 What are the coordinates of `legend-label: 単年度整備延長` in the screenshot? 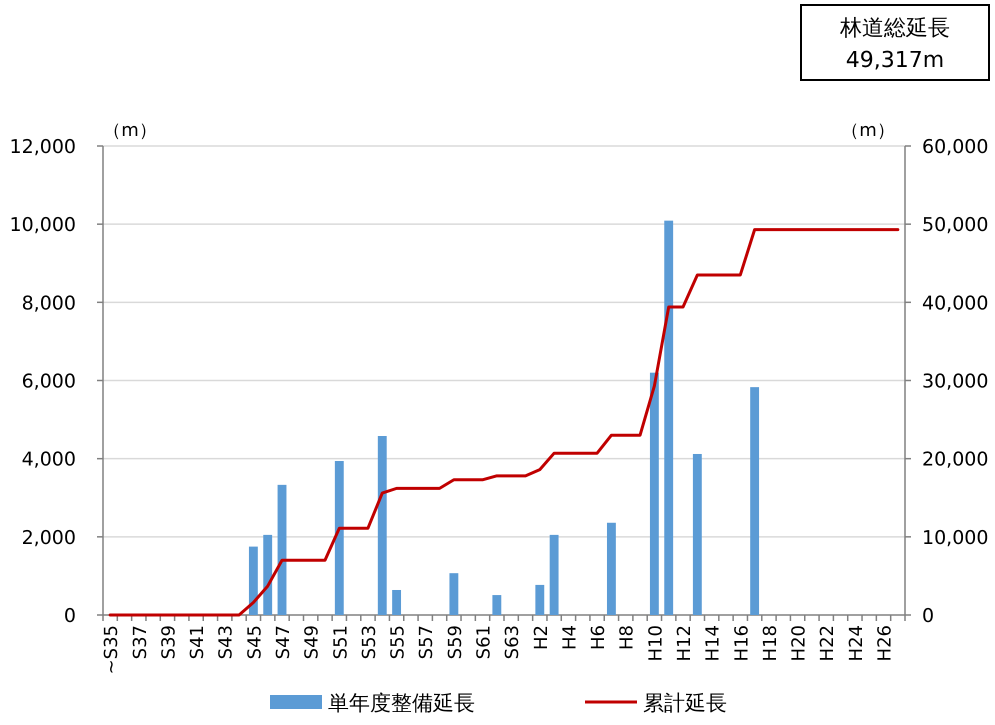 It's located at (401, 703).